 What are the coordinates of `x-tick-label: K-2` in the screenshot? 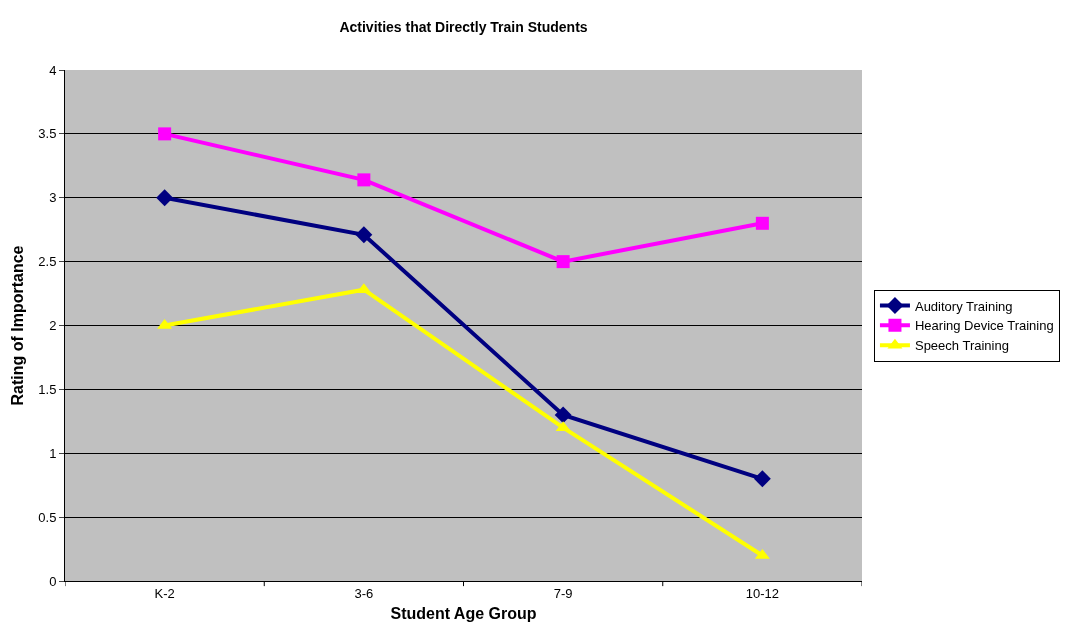 It's located at (164, 593).